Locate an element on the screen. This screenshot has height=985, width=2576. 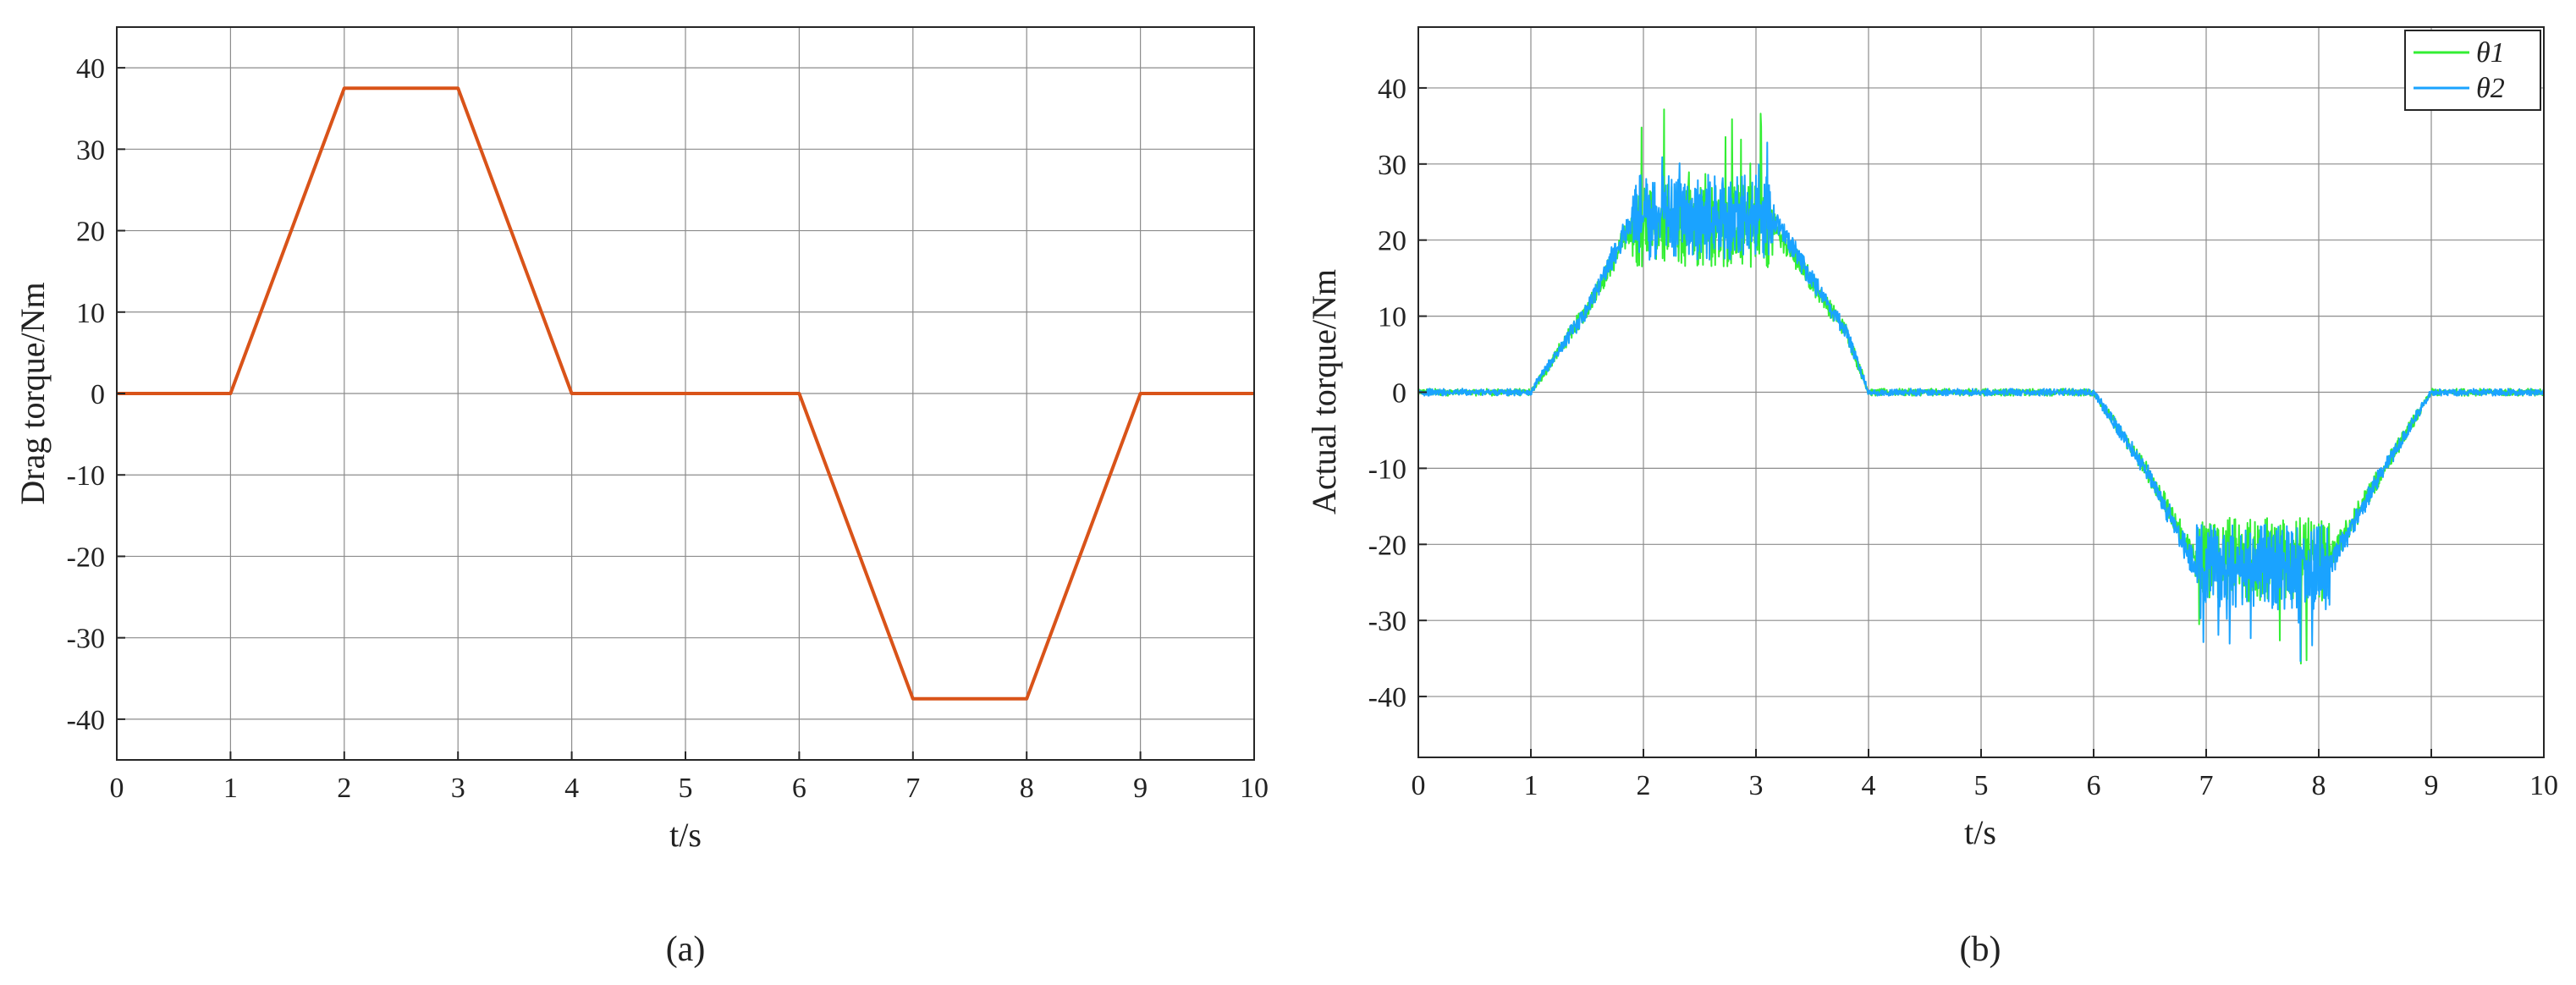
legend-label-theta1: θ1 is located at coordinates (2490, 53).